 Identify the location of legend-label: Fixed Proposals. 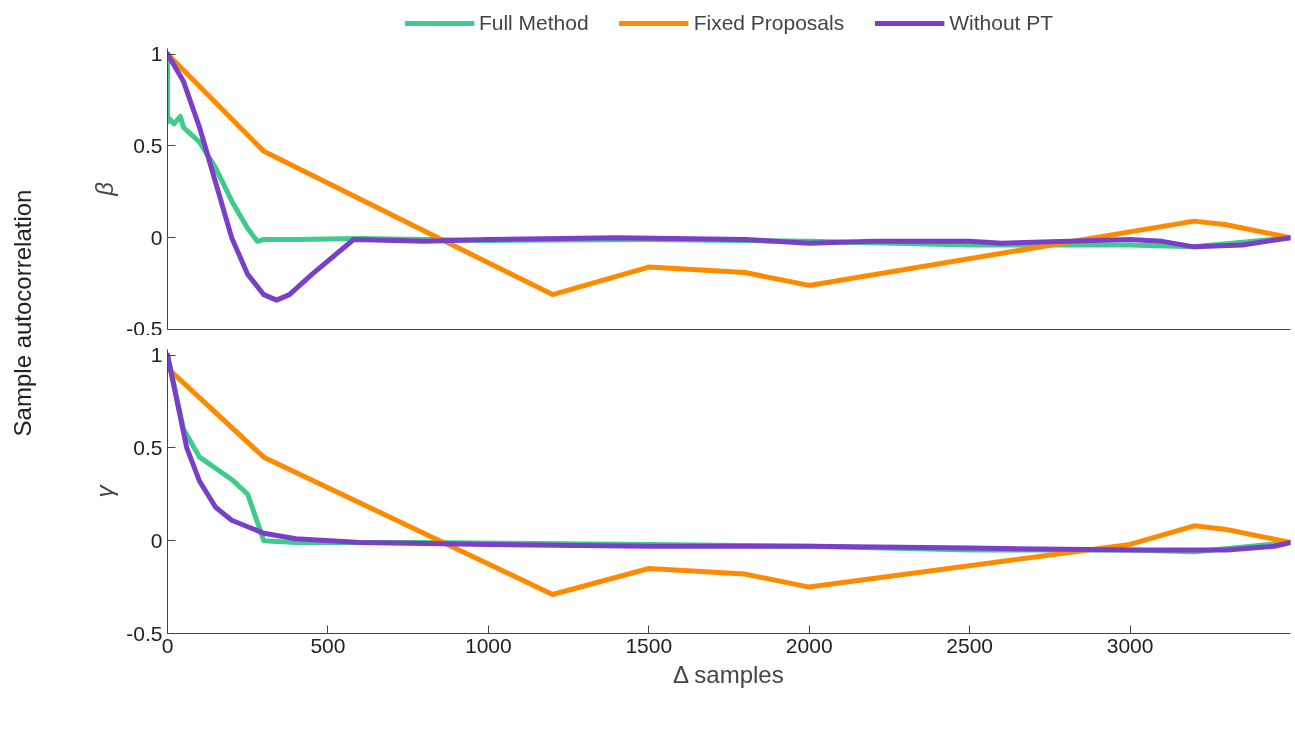
(769, 22).